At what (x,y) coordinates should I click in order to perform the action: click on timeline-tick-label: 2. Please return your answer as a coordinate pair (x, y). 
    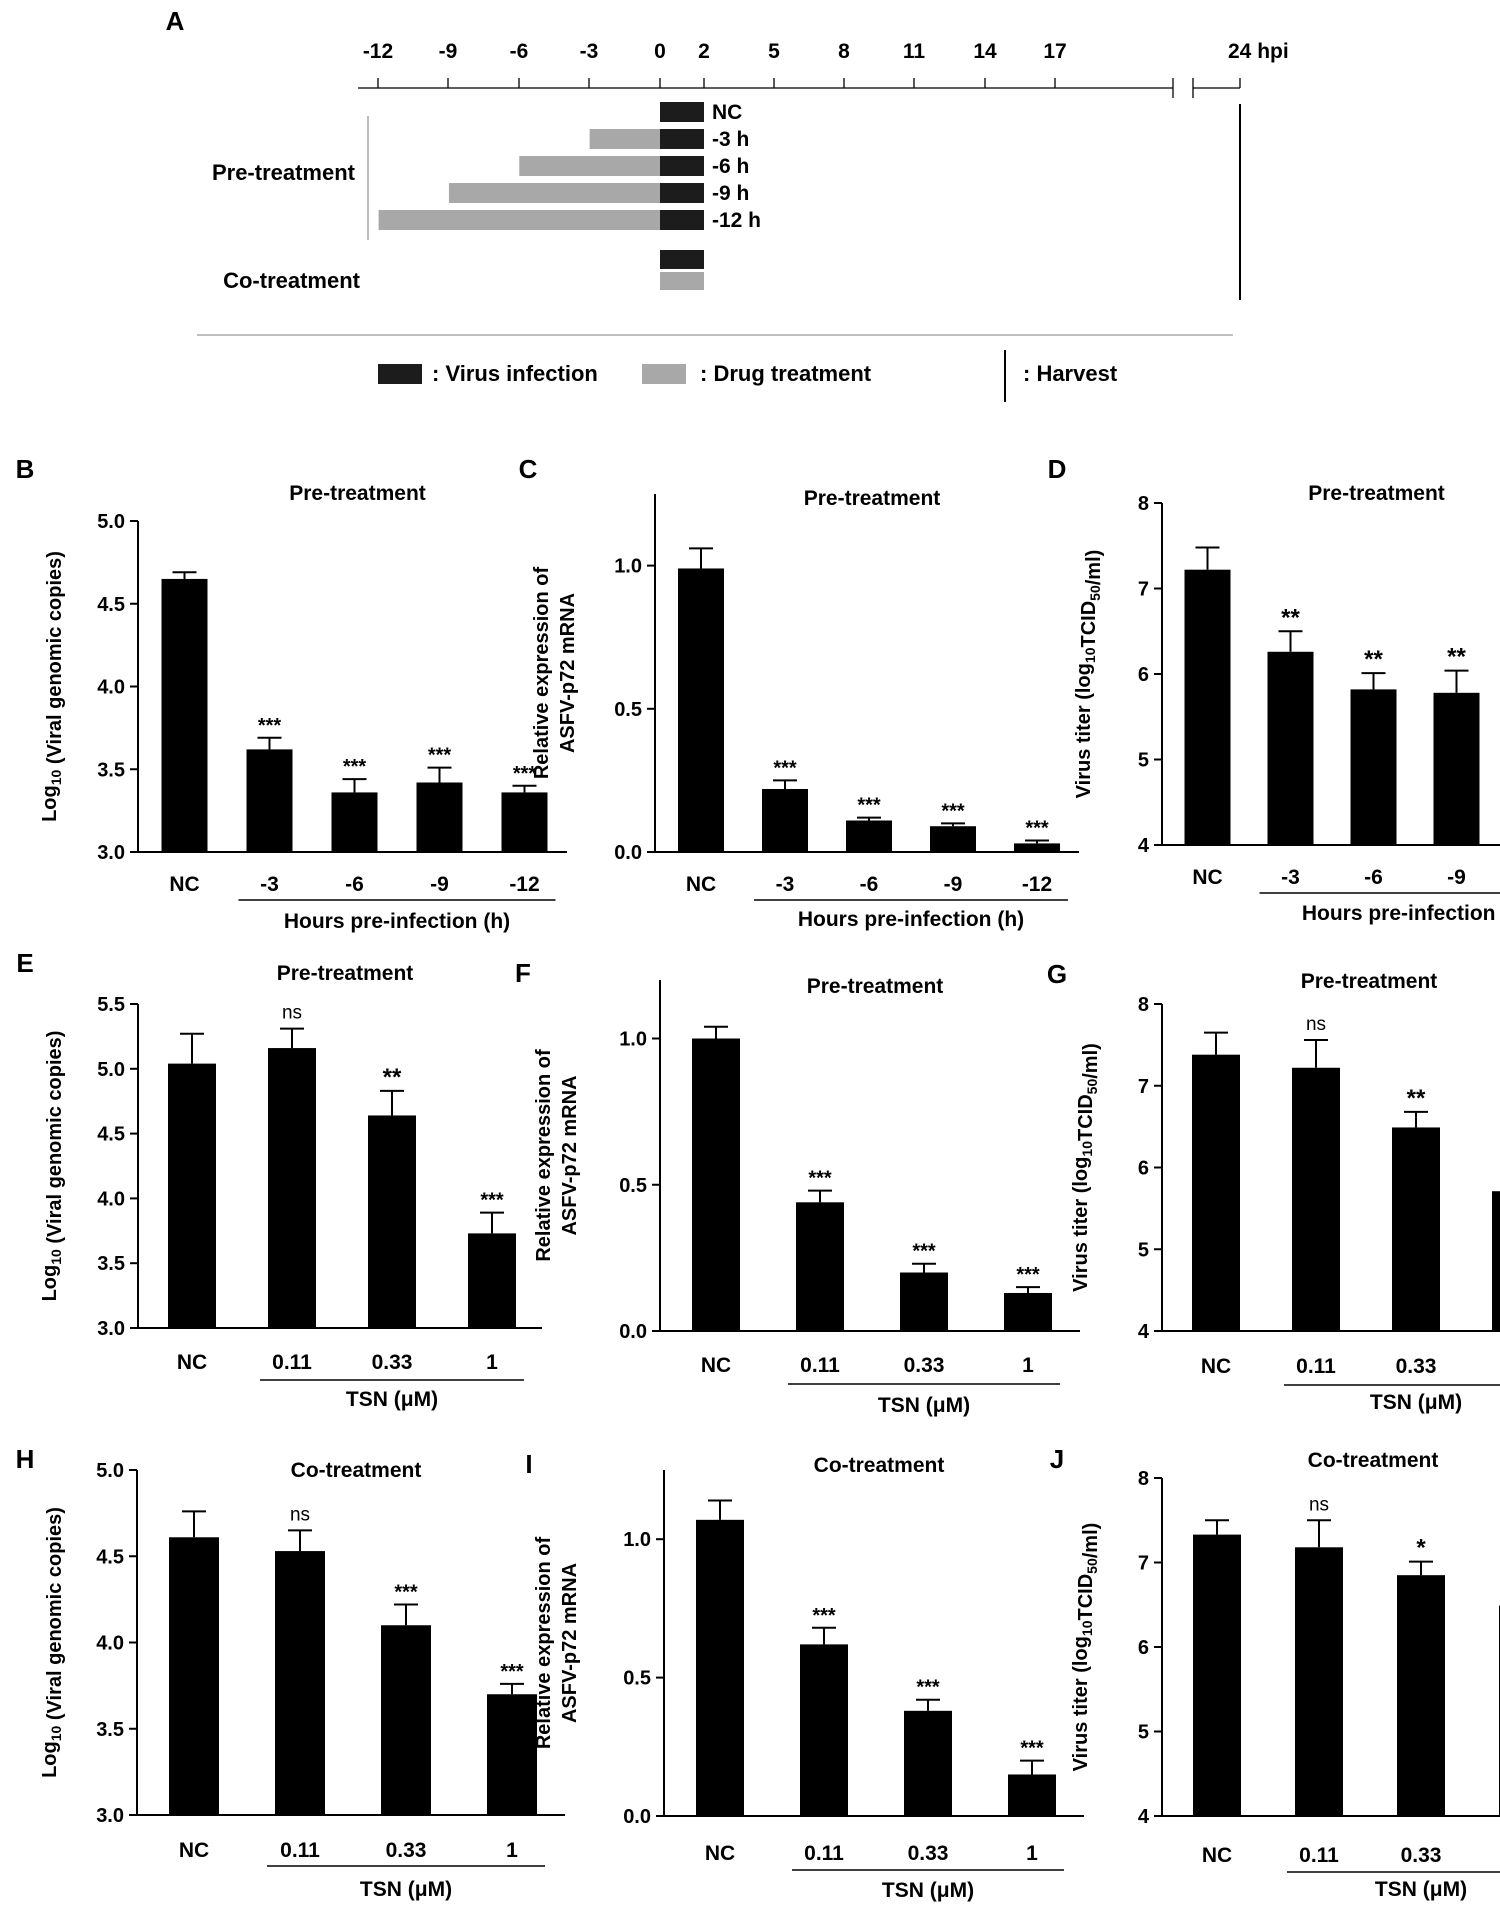
    Looking at the image, I should click on (704, 51).